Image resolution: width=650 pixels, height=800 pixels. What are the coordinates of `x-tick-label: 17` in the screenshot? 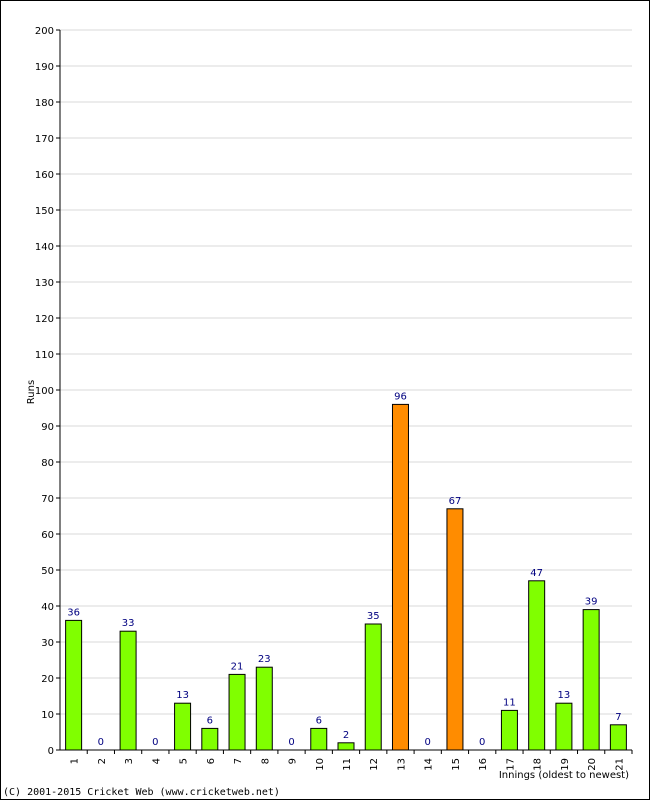 It's located at (510, 764).